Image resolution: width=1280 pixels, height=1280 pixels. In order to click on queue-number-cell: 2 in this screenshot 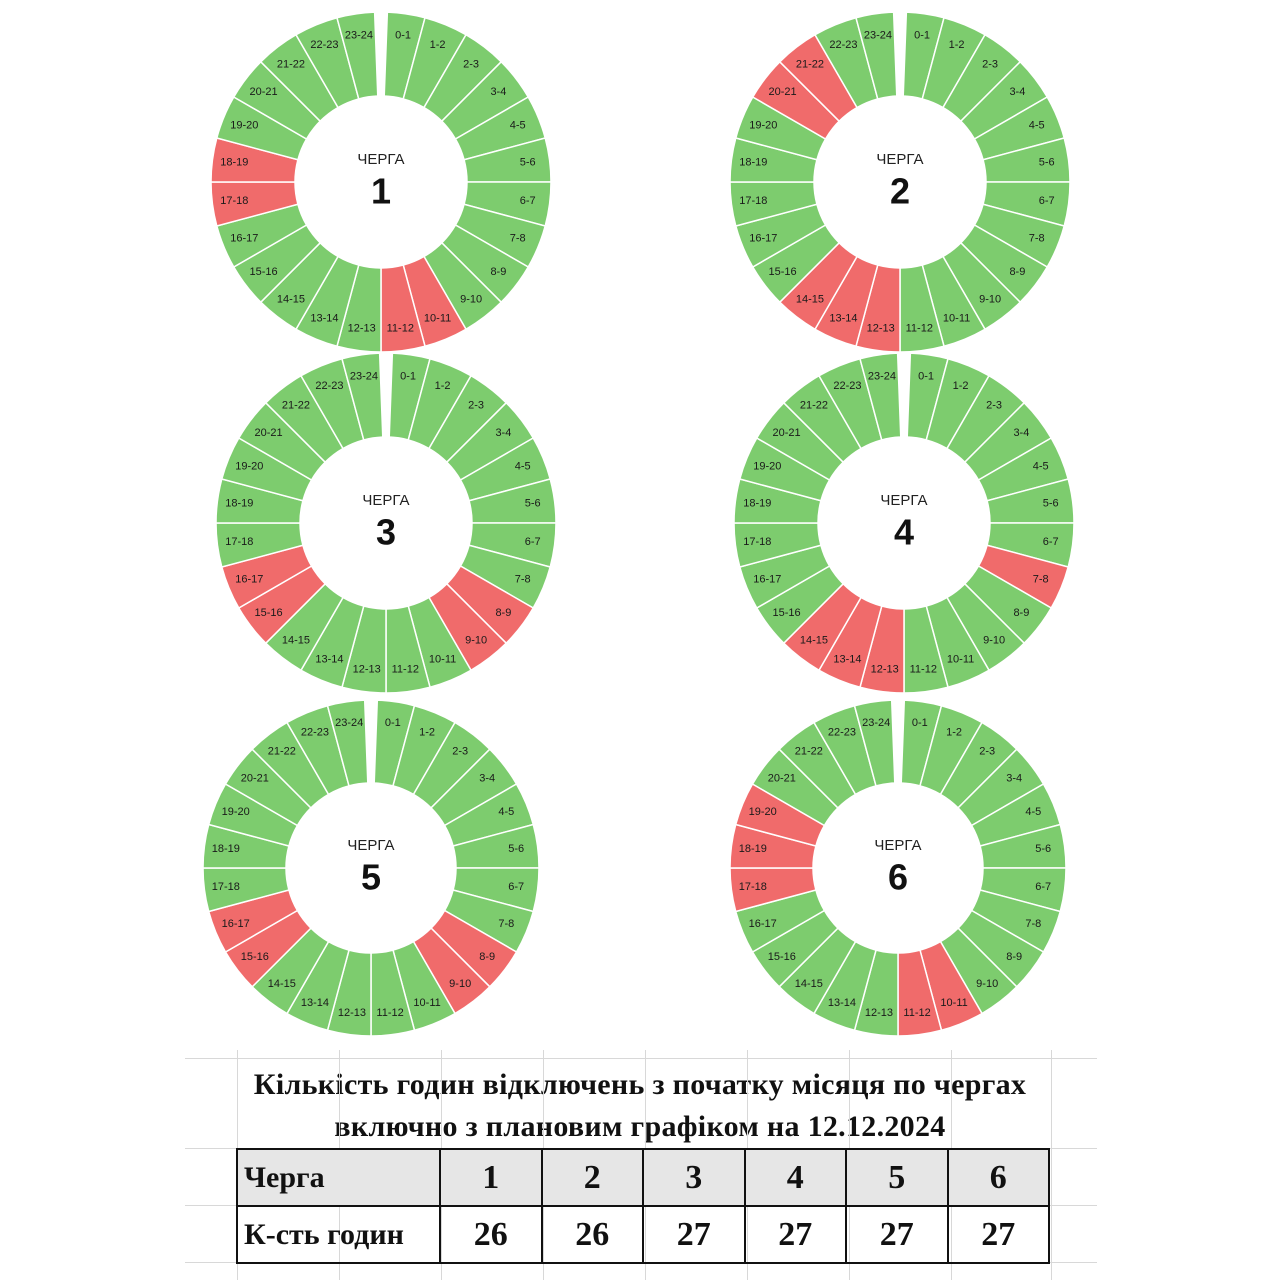, I will do `click(592, 1177)`.